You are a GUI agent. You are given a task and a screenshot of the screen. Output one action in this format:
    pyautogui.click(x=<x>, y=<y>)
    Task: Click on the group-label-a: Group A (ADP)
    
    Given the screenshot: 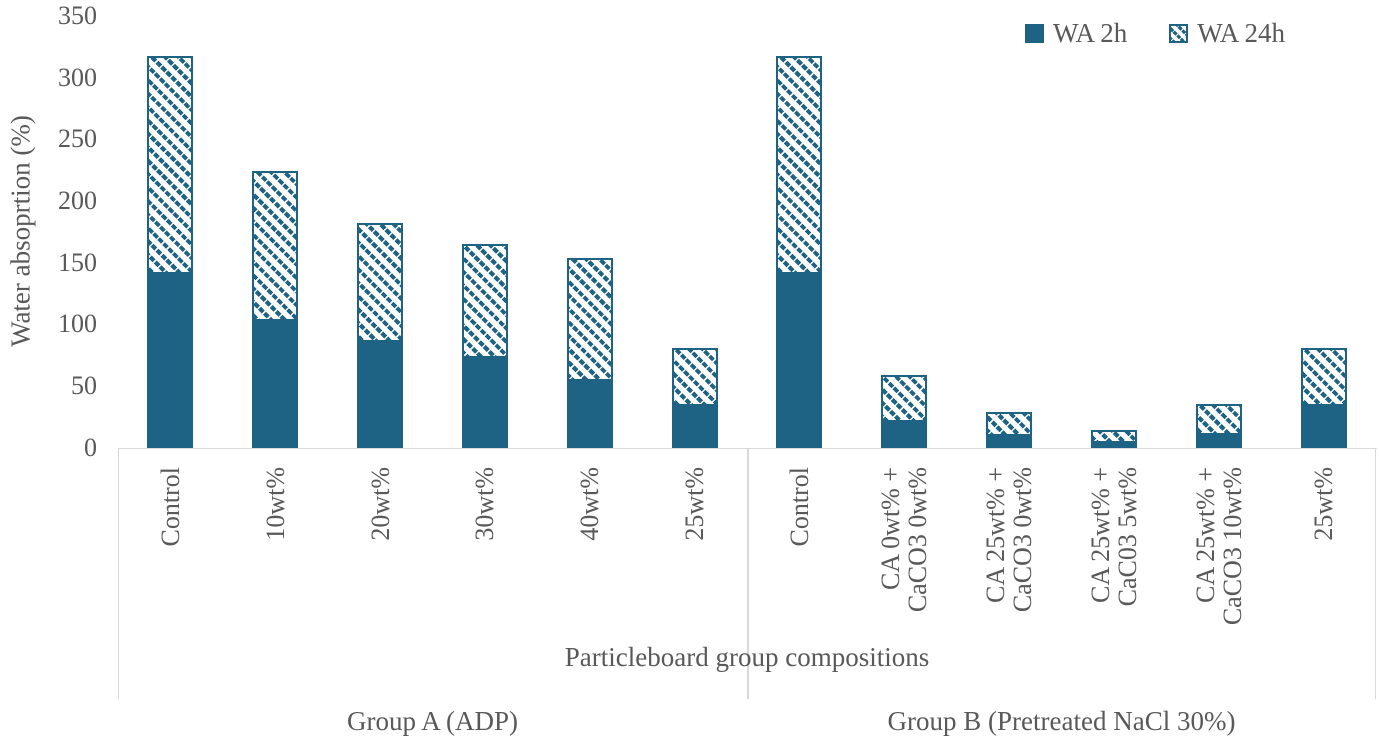 What is the action you would take?
    pyautogui.click(x=432, y=721)
    